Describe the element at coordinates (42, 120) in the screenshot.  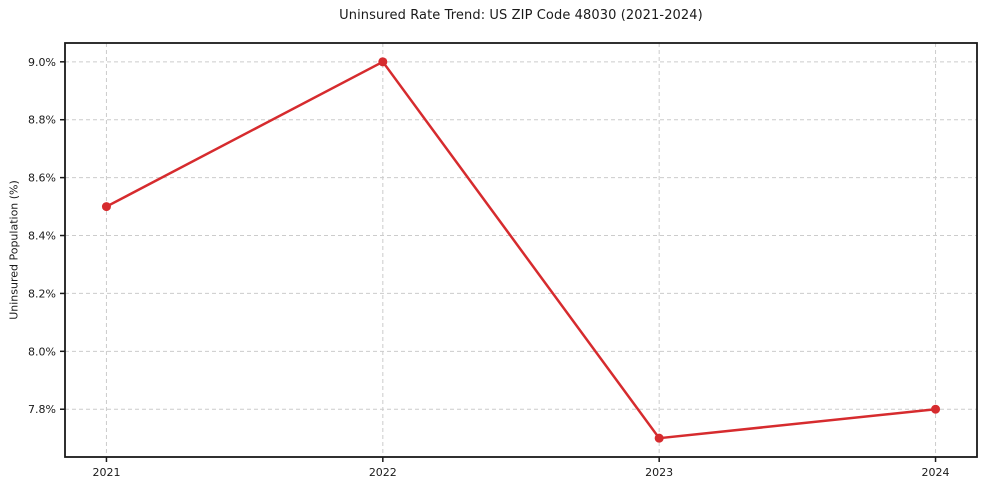
I see `y-tick-label: 8.8%` at that location.